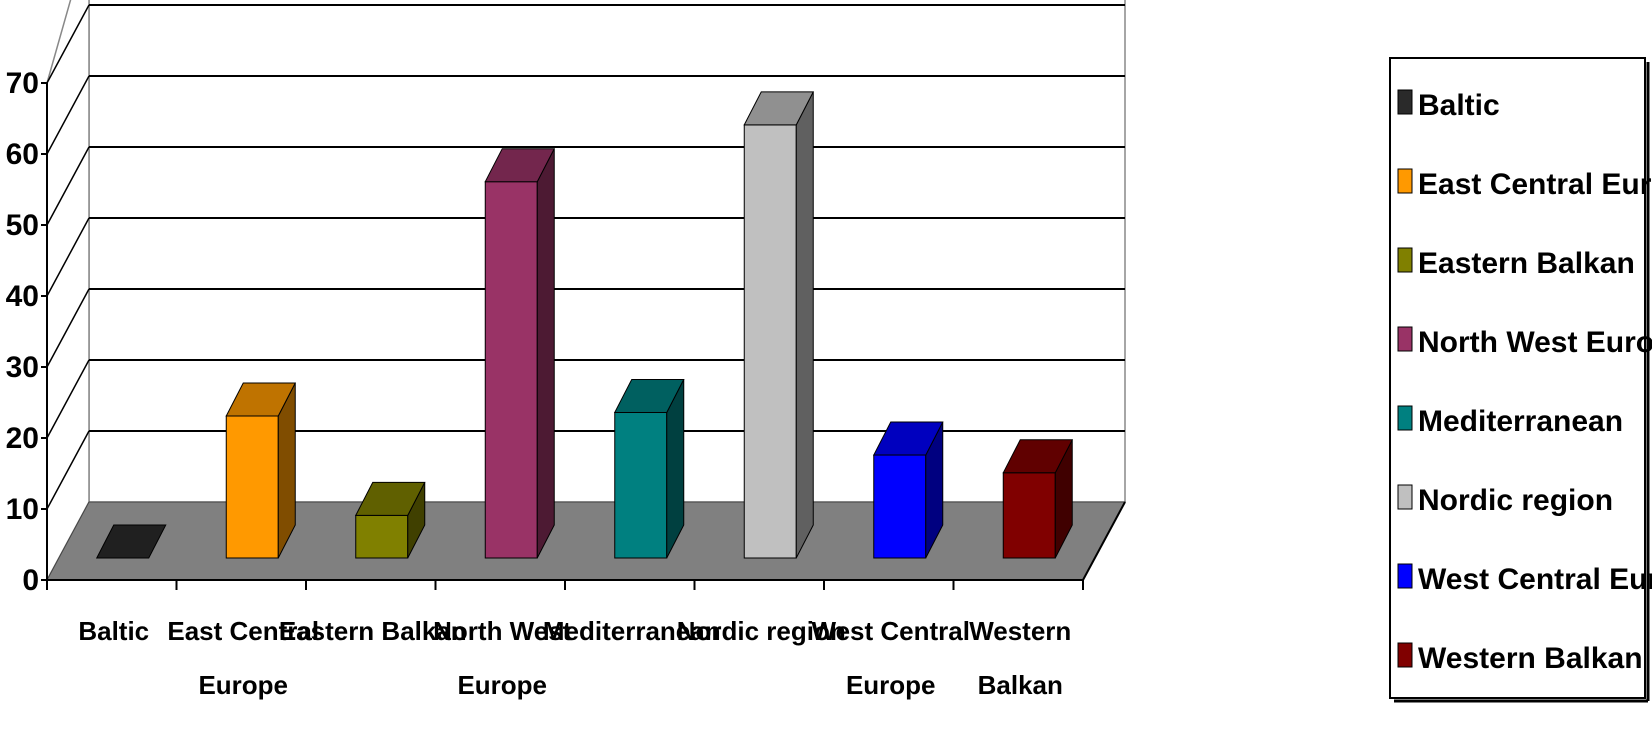 The height and width of the screenshot is (740, 1652). Describe the element at coordinates (1526, 263) in the screenshot. I see `legend-label: Eastern Balkan` at that location.